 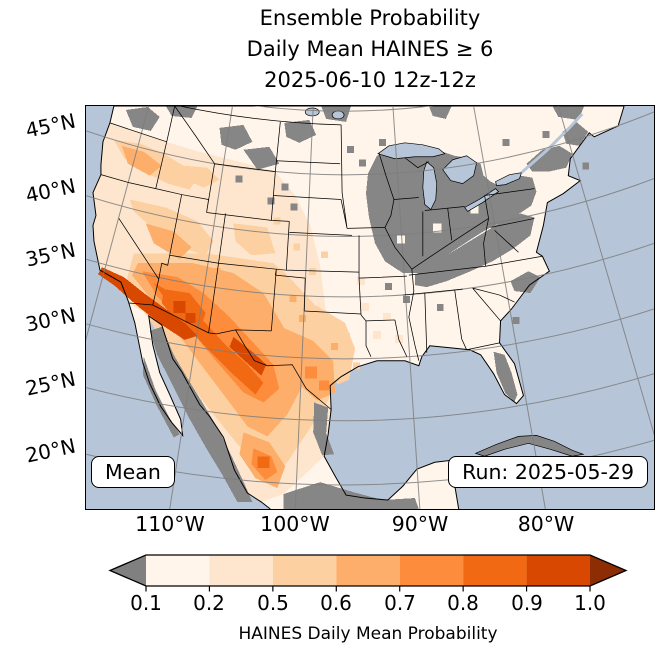 What do you see at coordinates (529, 446) in the screenshot?
I see `cuba` at bounding box center [529, 446].